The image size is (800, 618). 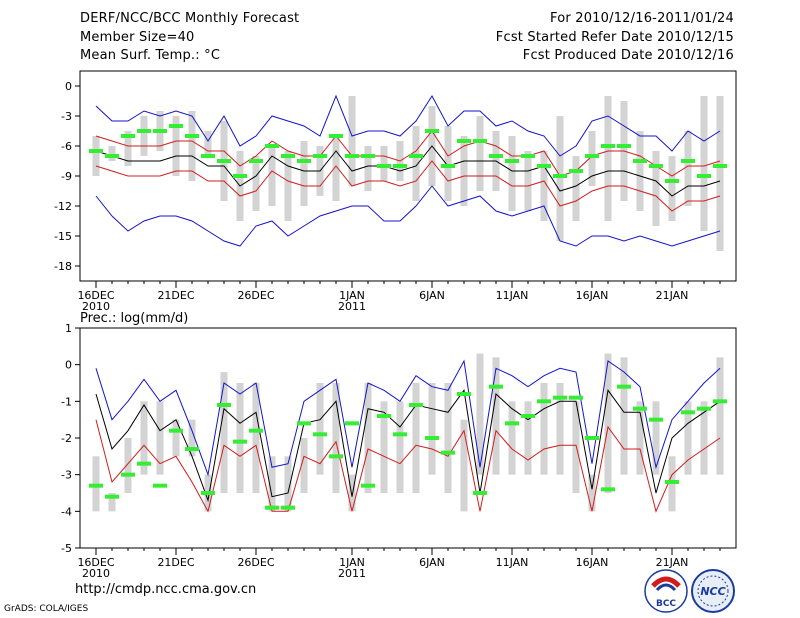 What do you see at coordinates (137, 37) in the screenshot?
I see `member-size: Member Size=40` at bounding box center [137, 37].